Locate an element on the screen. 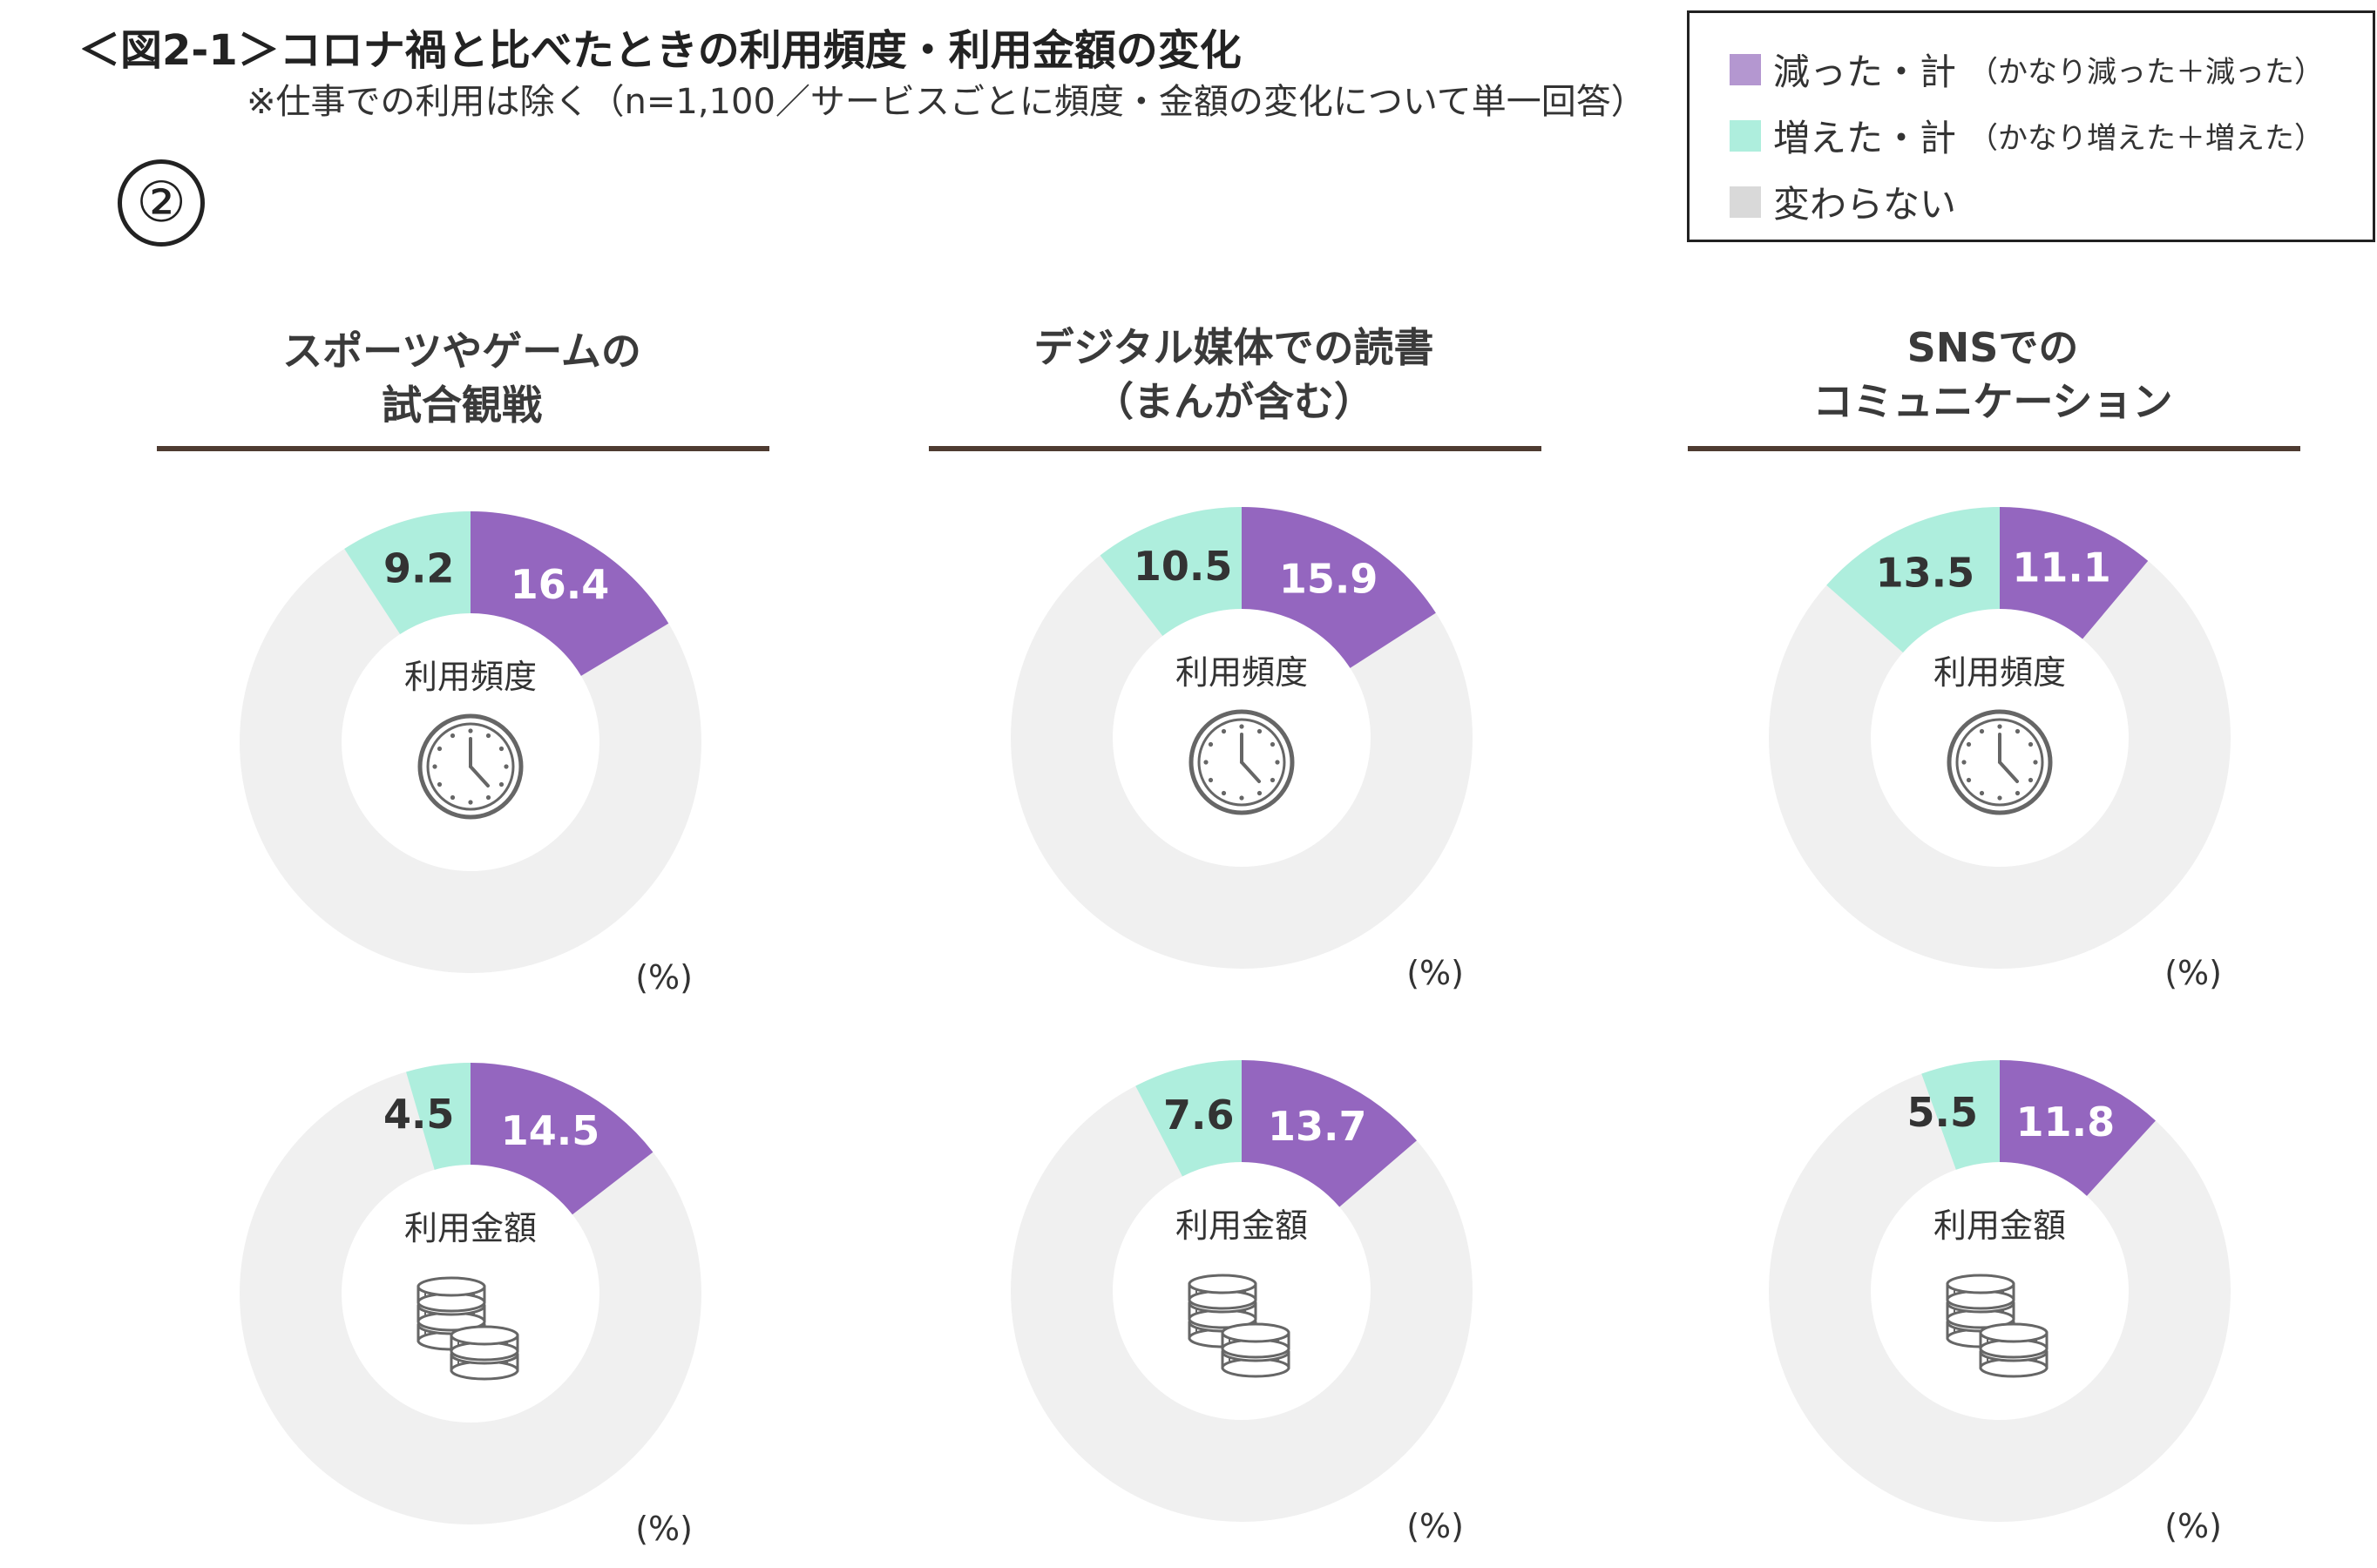 The height and width of the screenshot is (1568, 2377). legend-label-increased: 増えた・計 is located at coordinates (1865, 138).